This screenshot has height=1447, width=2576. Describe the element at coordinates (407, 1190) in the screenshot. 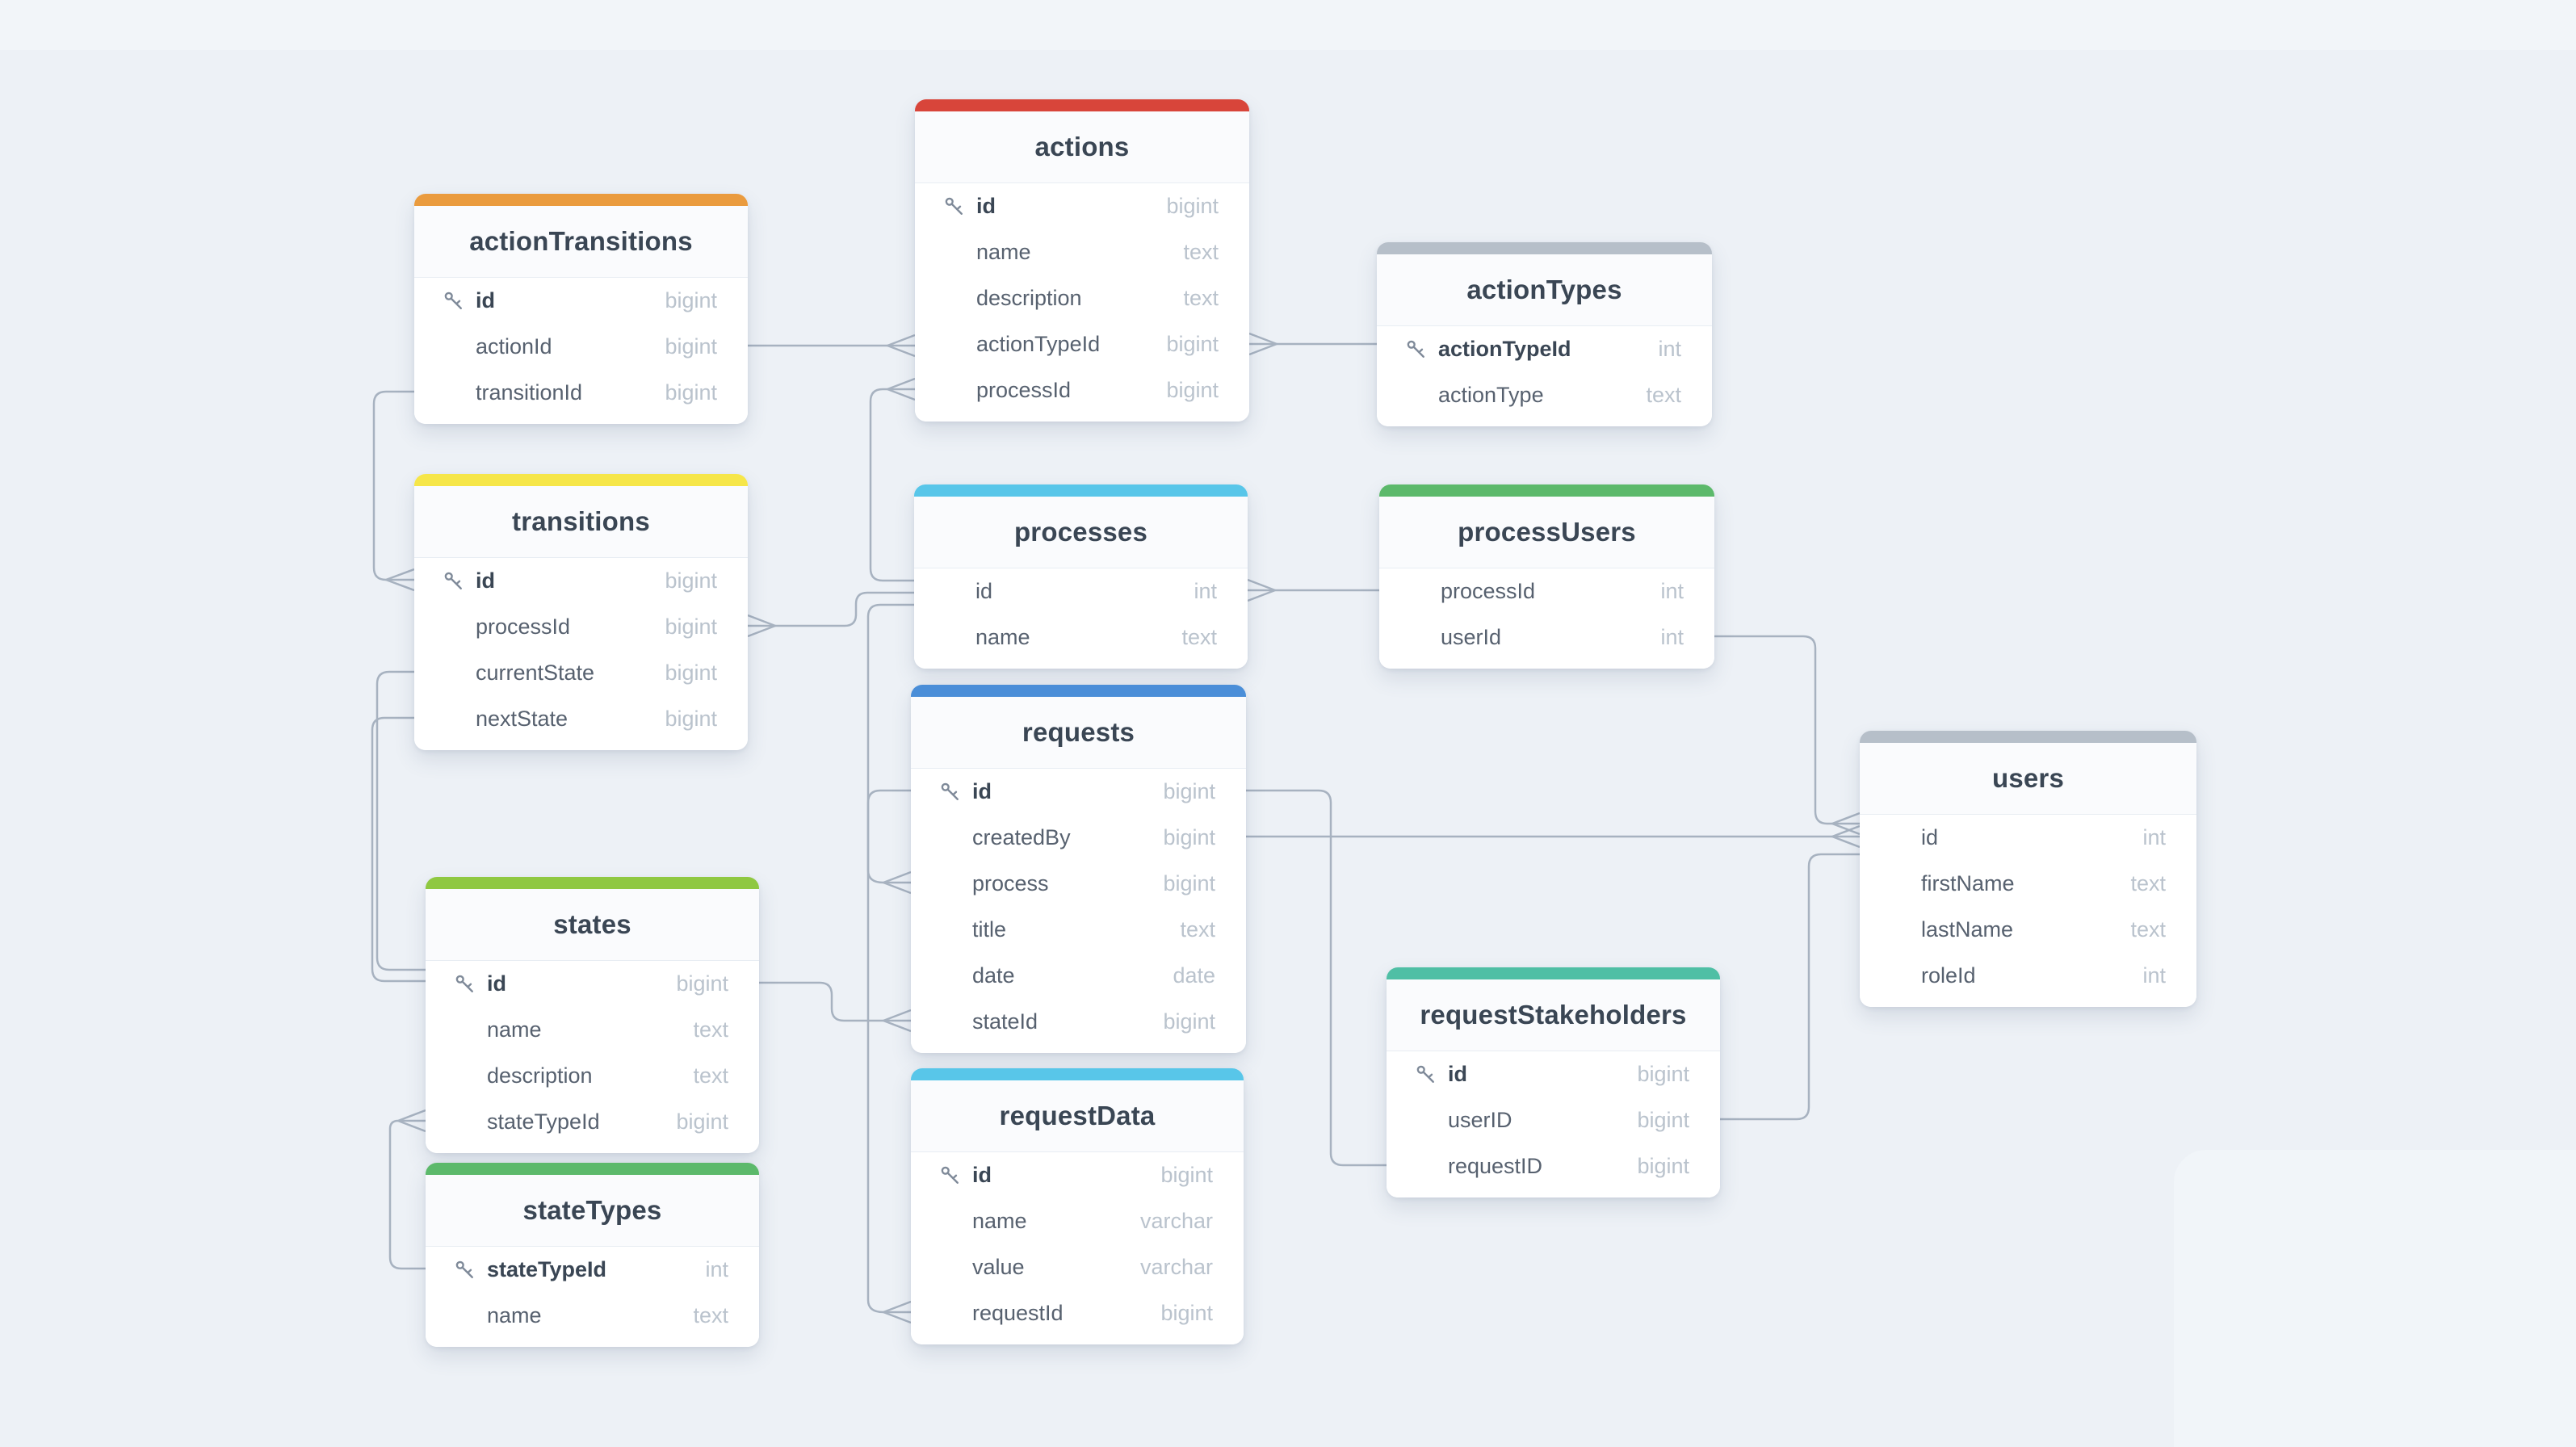

I see `relationship-states-stateTypeId` at that location.